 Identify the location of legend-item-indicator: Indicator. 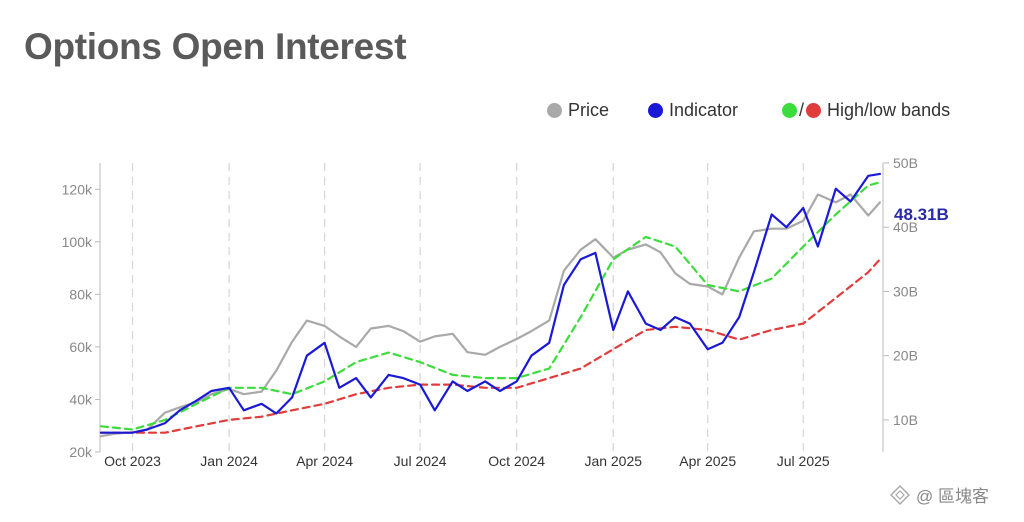
(693, 110).